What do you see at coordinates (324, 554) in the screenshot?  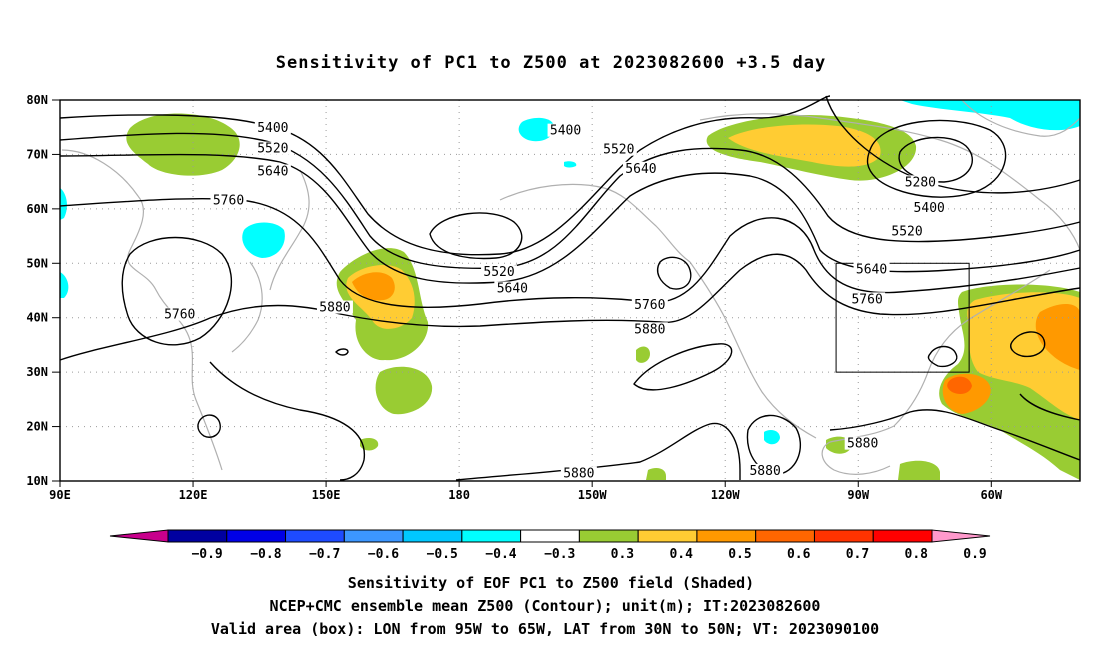 I see `colorbar-label: −0.7` at bounding box center [324, 554].